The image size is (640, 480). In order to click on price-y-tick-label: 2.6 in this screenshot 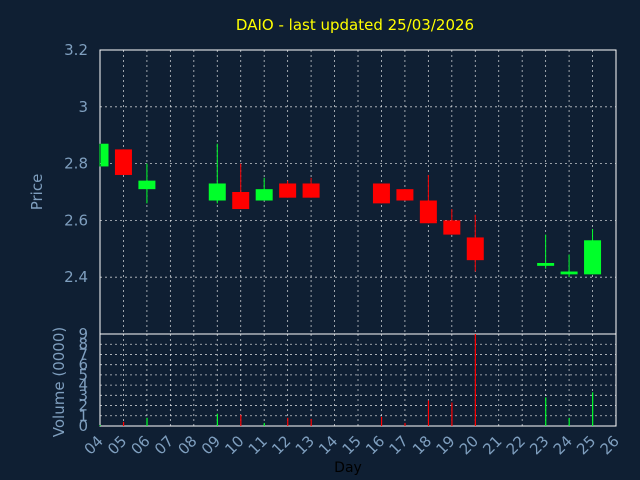, I will do `click(76, 220)`.